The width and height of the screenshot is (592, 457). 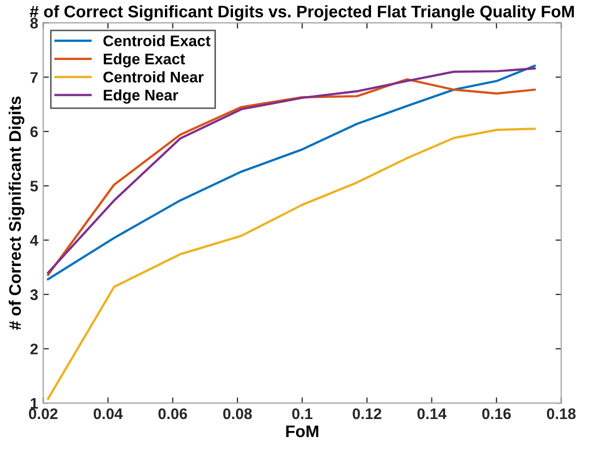 I want to click on x-tick-label: 0.06, so click(x=173, y=414).